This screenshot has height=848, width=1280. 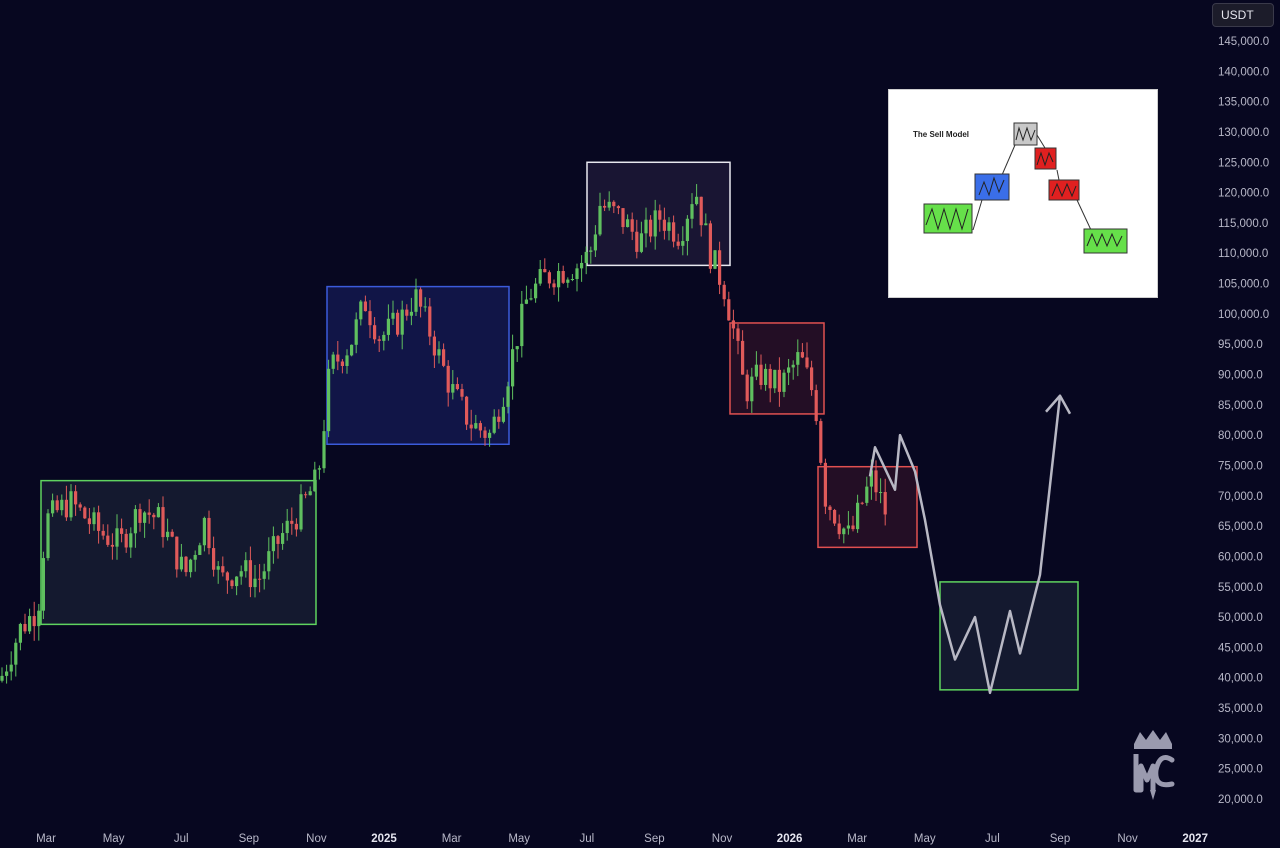 What do you see at coordinates (178, 552) in the screenshot?
I see `accumulation-range-2024` at bounding box center [178, 552].